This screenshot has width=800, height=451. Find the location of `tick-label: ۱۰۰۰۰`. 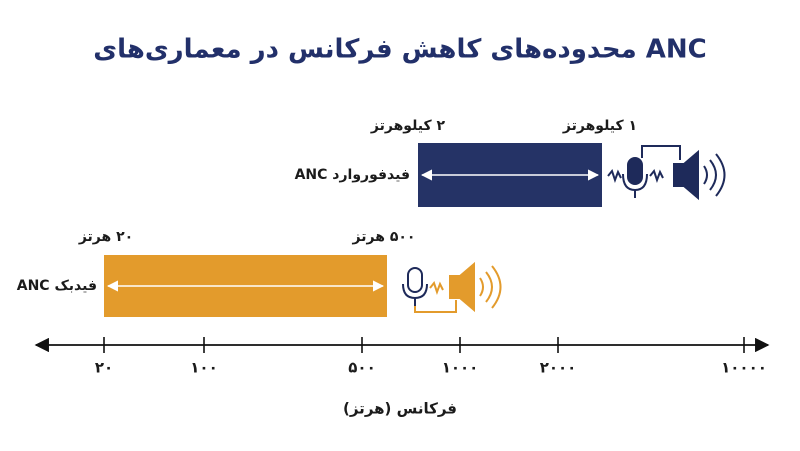

tick-label: ۱۰۰۰۰ is located at coordinates (744, 368).